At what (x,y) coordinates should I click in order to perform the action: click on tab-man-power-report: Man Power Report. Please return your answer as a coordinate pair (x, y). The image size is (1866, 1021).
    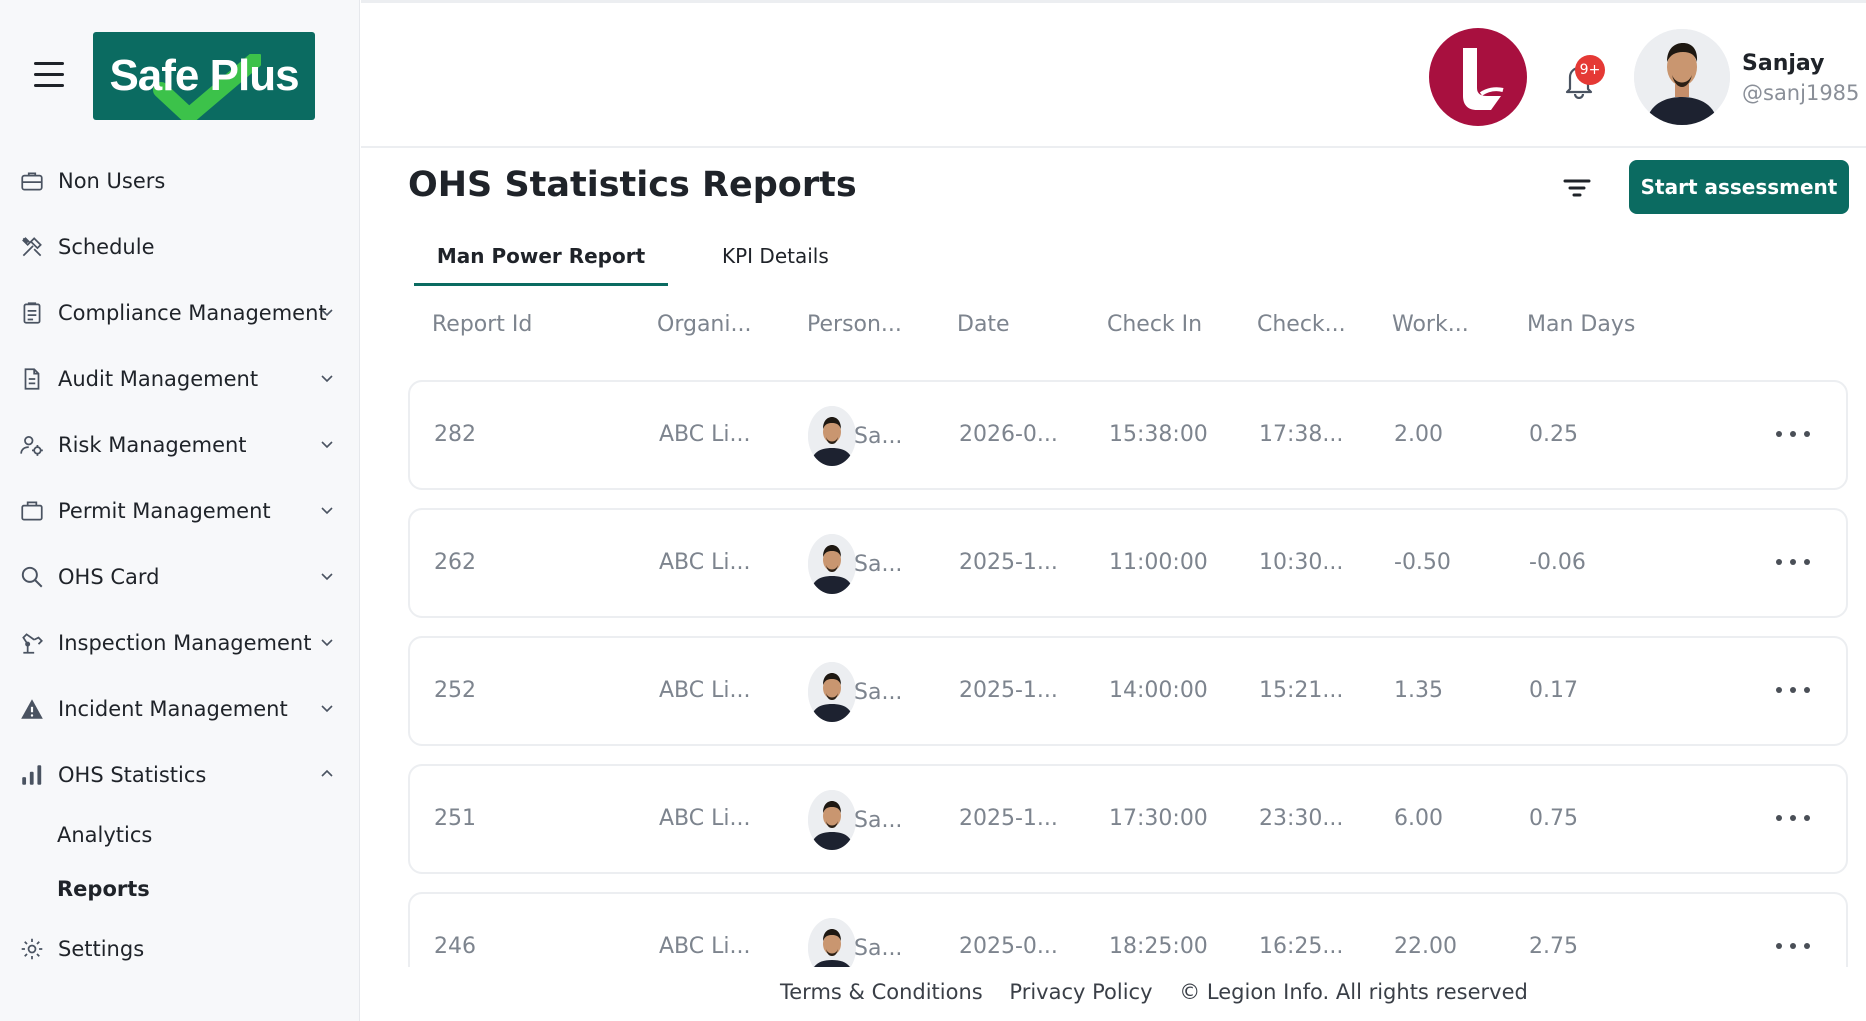
    Looking at the image, I should click on (541, 261).